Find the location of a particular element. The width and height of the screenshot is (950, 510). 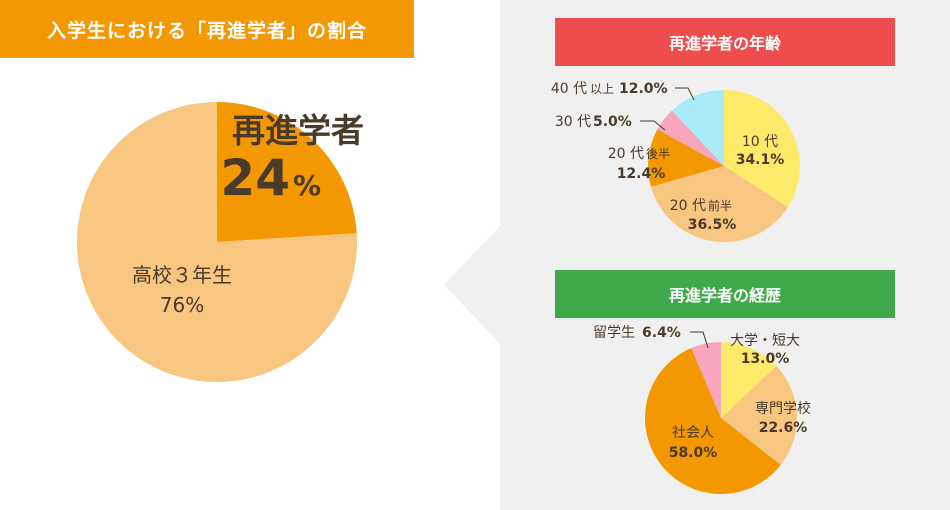

label-20s-late-name: 20 代 is located at coordinates (626, 154).